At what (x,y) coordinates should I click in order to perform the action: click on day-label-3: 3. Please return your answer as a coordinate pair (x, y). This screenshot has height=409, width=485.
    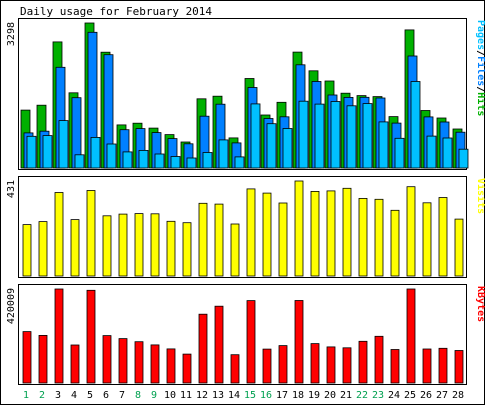
    Looking at the image, I should click on (58, 395).